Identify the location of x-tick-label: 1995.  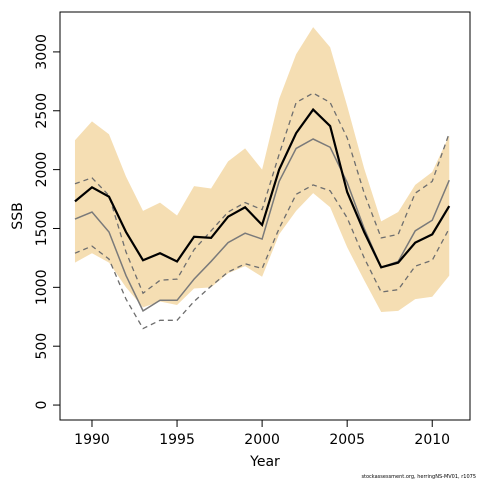
(177, 440).